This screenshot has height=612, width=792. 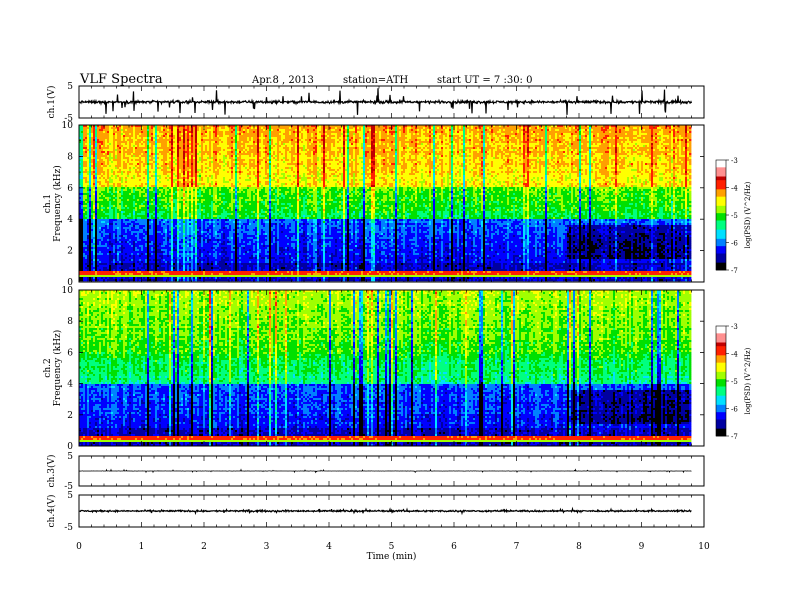 What do you see at coordinates (51, 102) in the screenshot?
I see `voltage-axis-label: ch.1(V)` at bounding box center [51, 102].